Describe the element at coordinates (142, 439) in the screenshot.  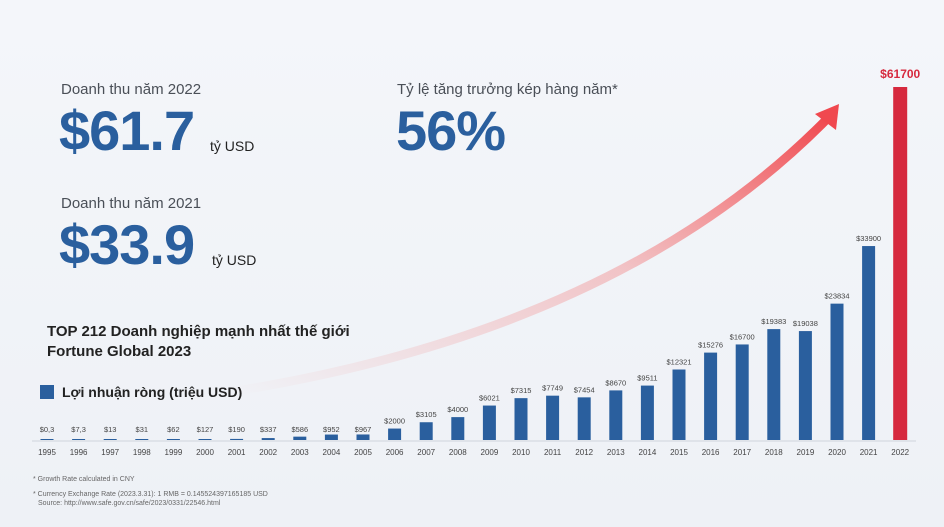
I see `bar-1998` at that location.